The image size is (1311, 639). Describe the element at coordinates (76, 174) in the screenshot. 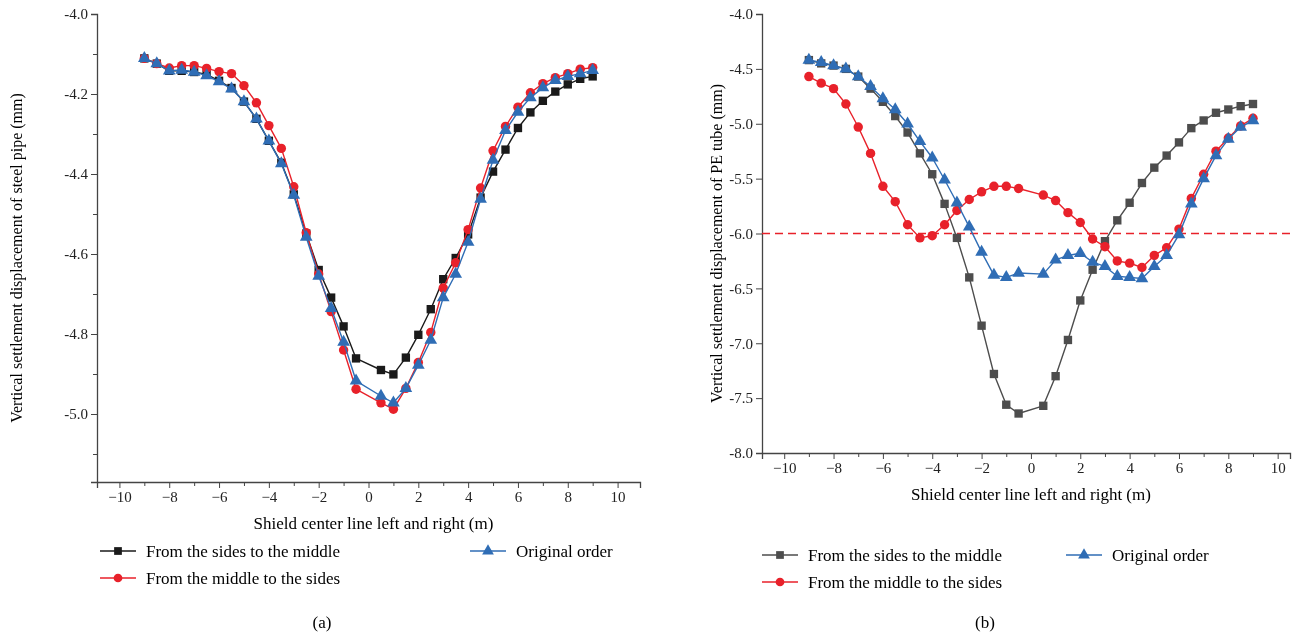

I see `y-tick-label: -4.4` at that location.